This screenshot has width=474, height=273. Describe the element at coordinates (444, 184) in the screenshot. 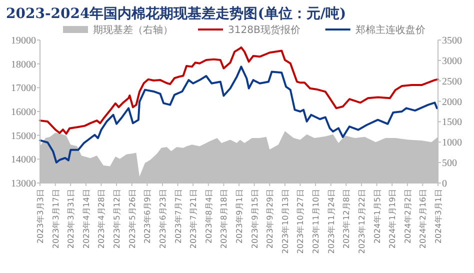

I see `y2-tick-label: 0` at that location.